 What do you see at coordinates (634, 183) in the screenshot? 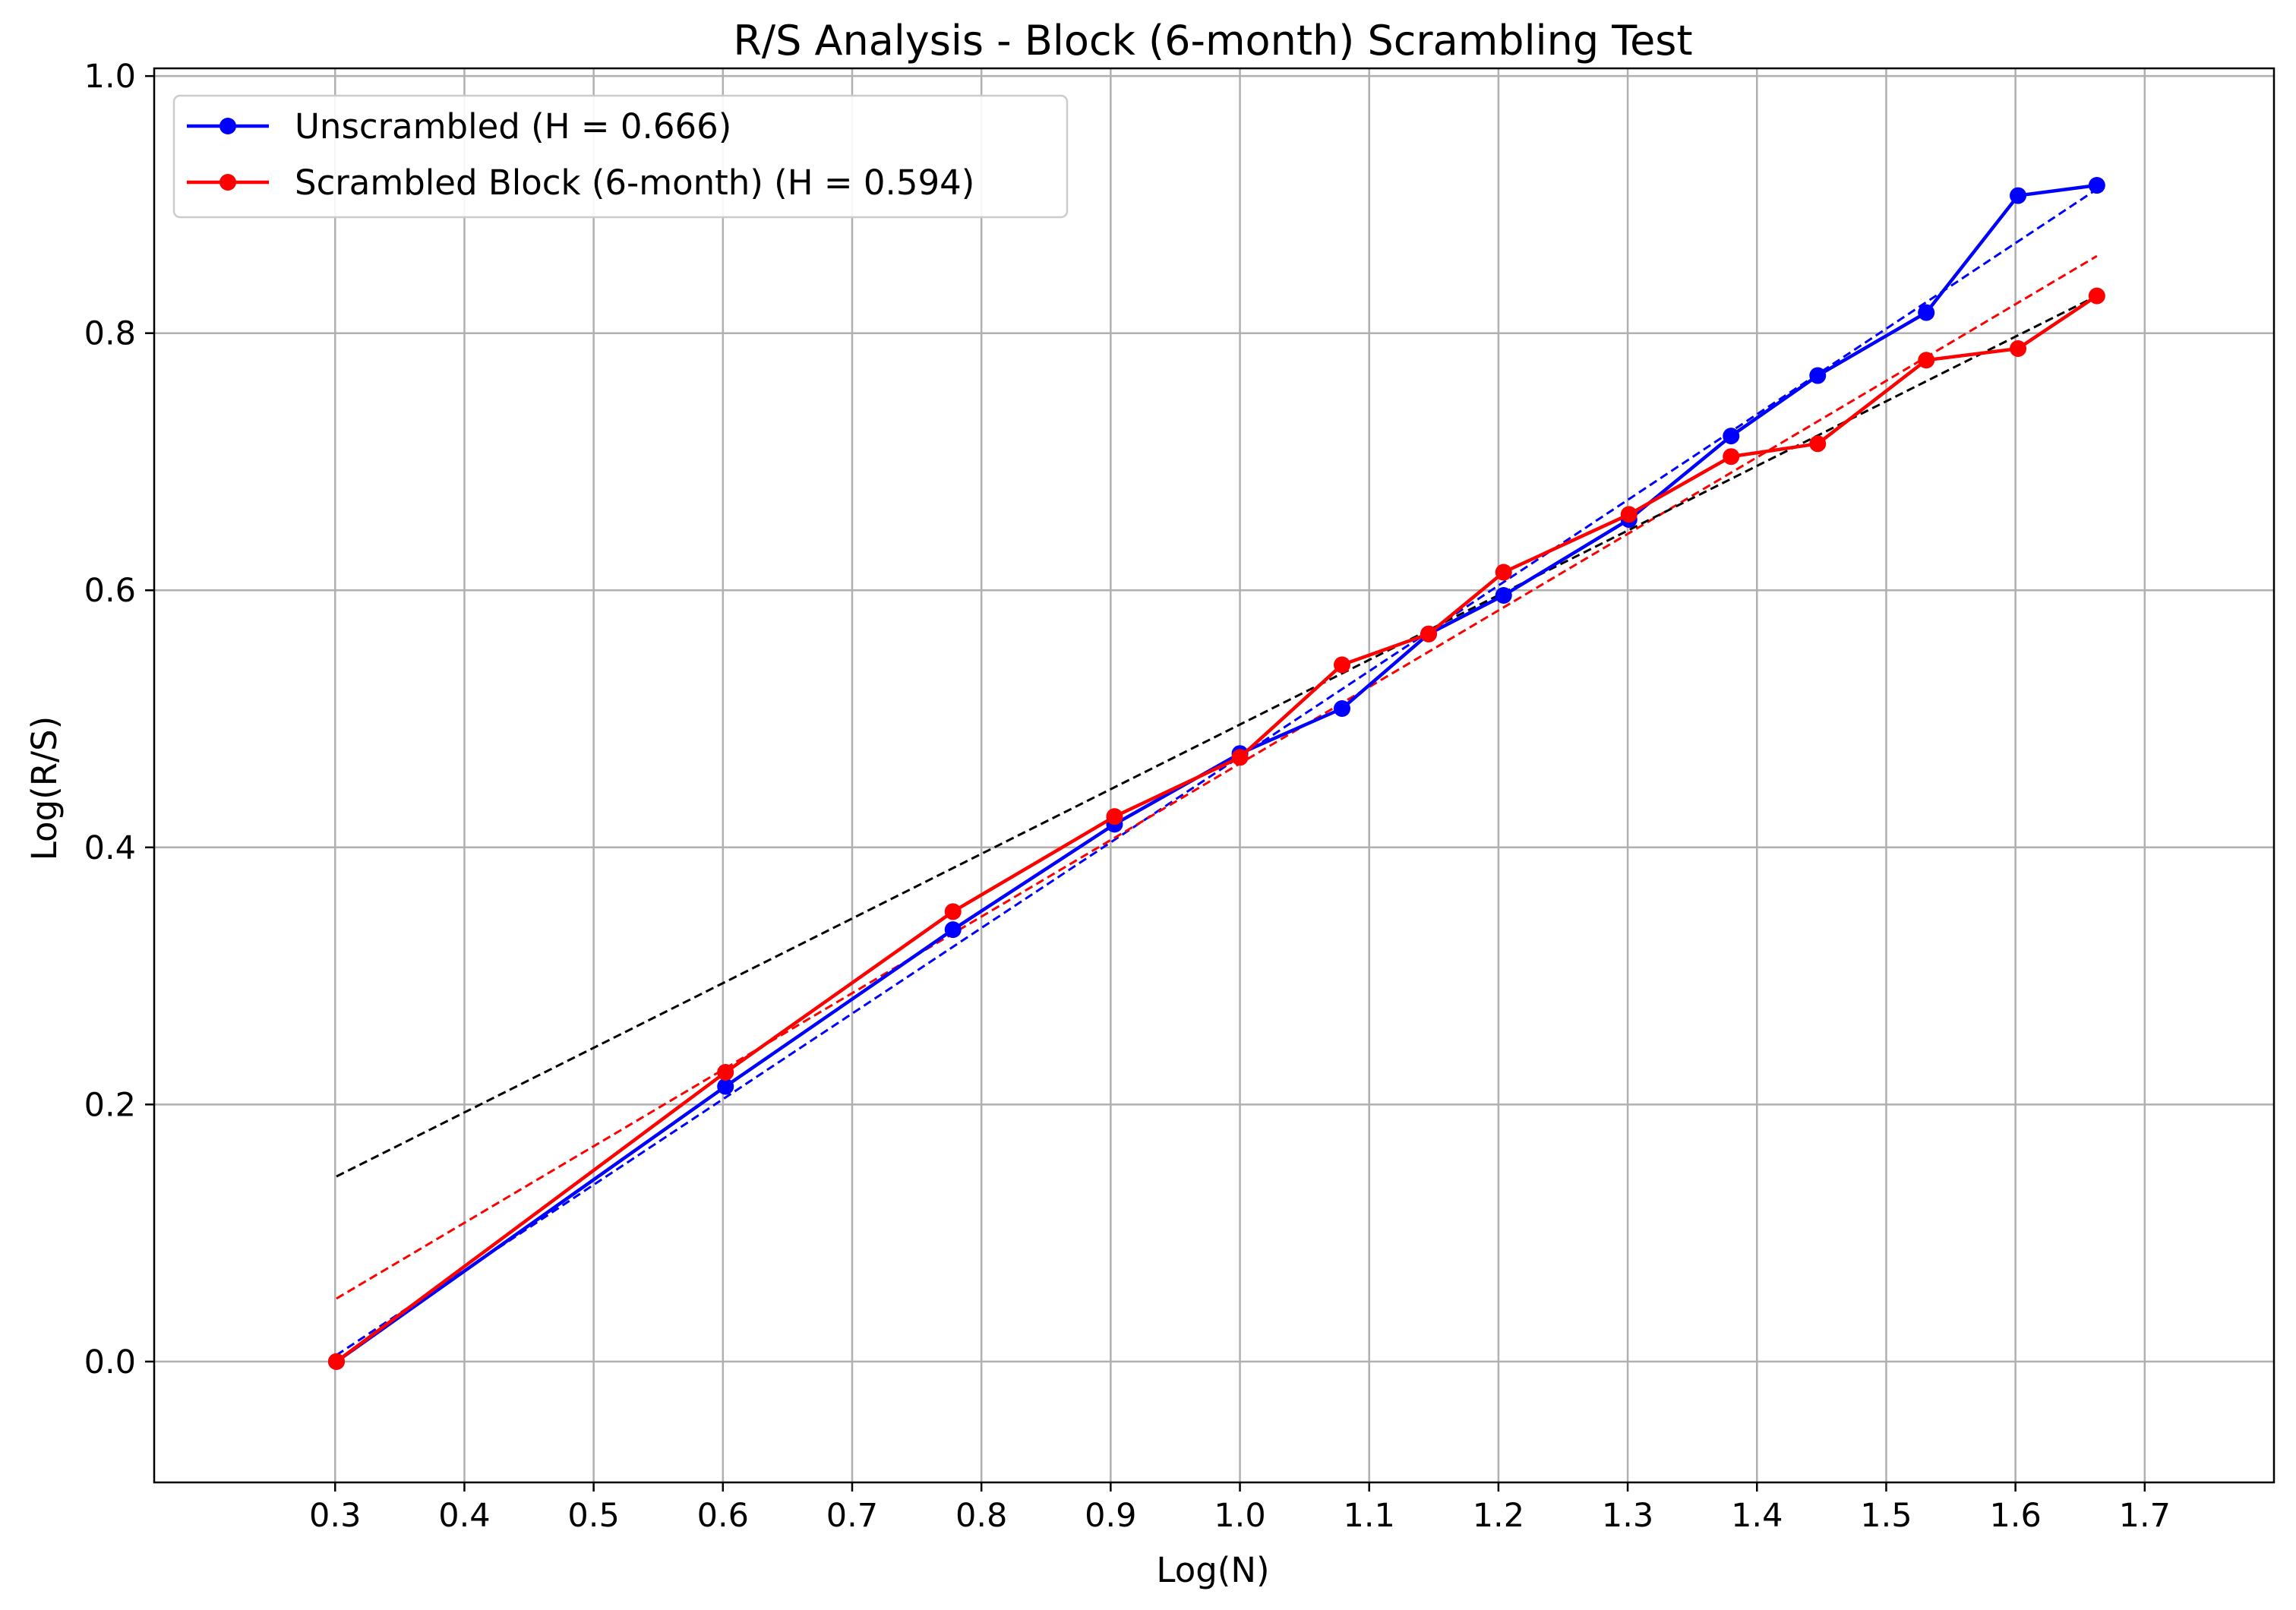
I see `legend-label-scrambled: Scrambled Block (6-month) (H = 0.594)` at bounding box center [634, 183].